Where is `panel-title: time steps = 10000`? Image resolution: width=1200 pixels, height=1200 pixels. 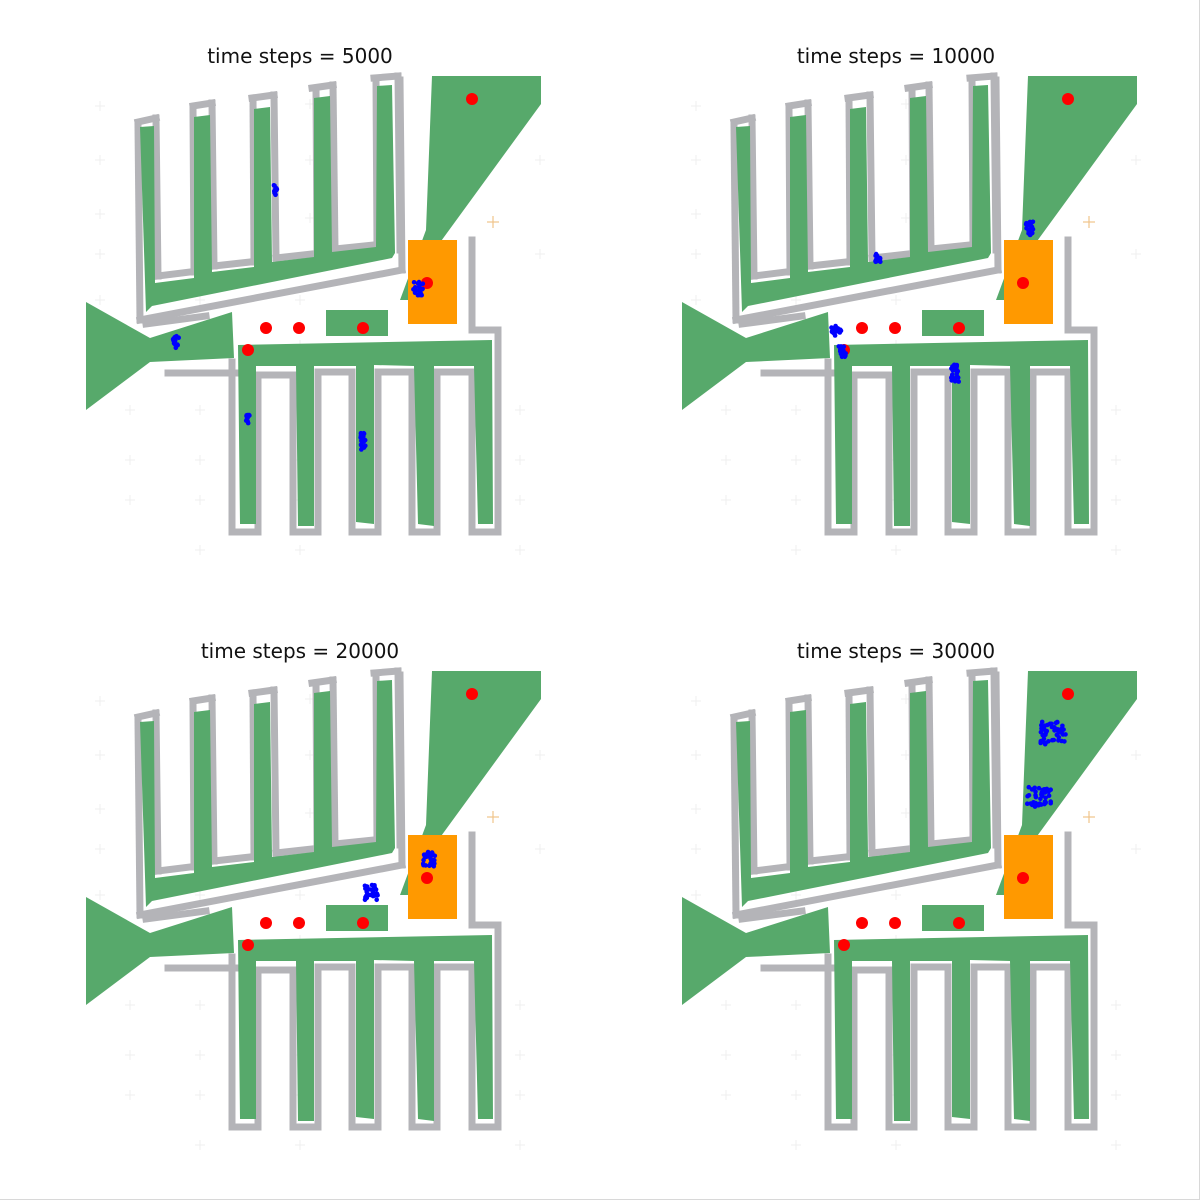
panel-title: time steps = 10000 is located at coordinates (896, 56).